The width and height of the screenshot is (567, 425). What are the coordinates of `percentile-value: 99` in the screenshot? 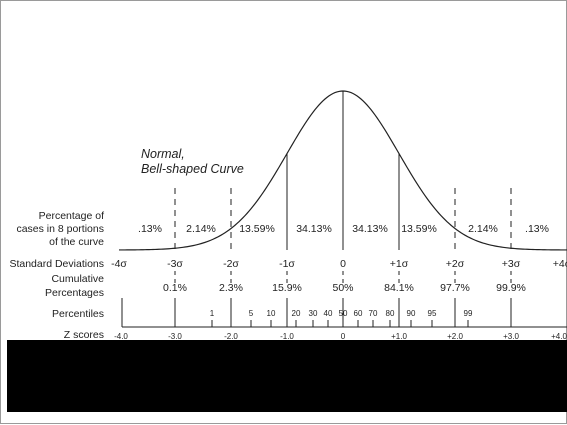 It's located at (468, 313).